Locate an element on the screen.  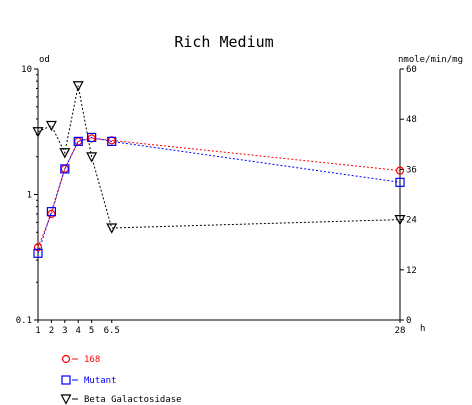
legend: 168 Mutant Beta Galactosidase is located at coordinates (121, 379).